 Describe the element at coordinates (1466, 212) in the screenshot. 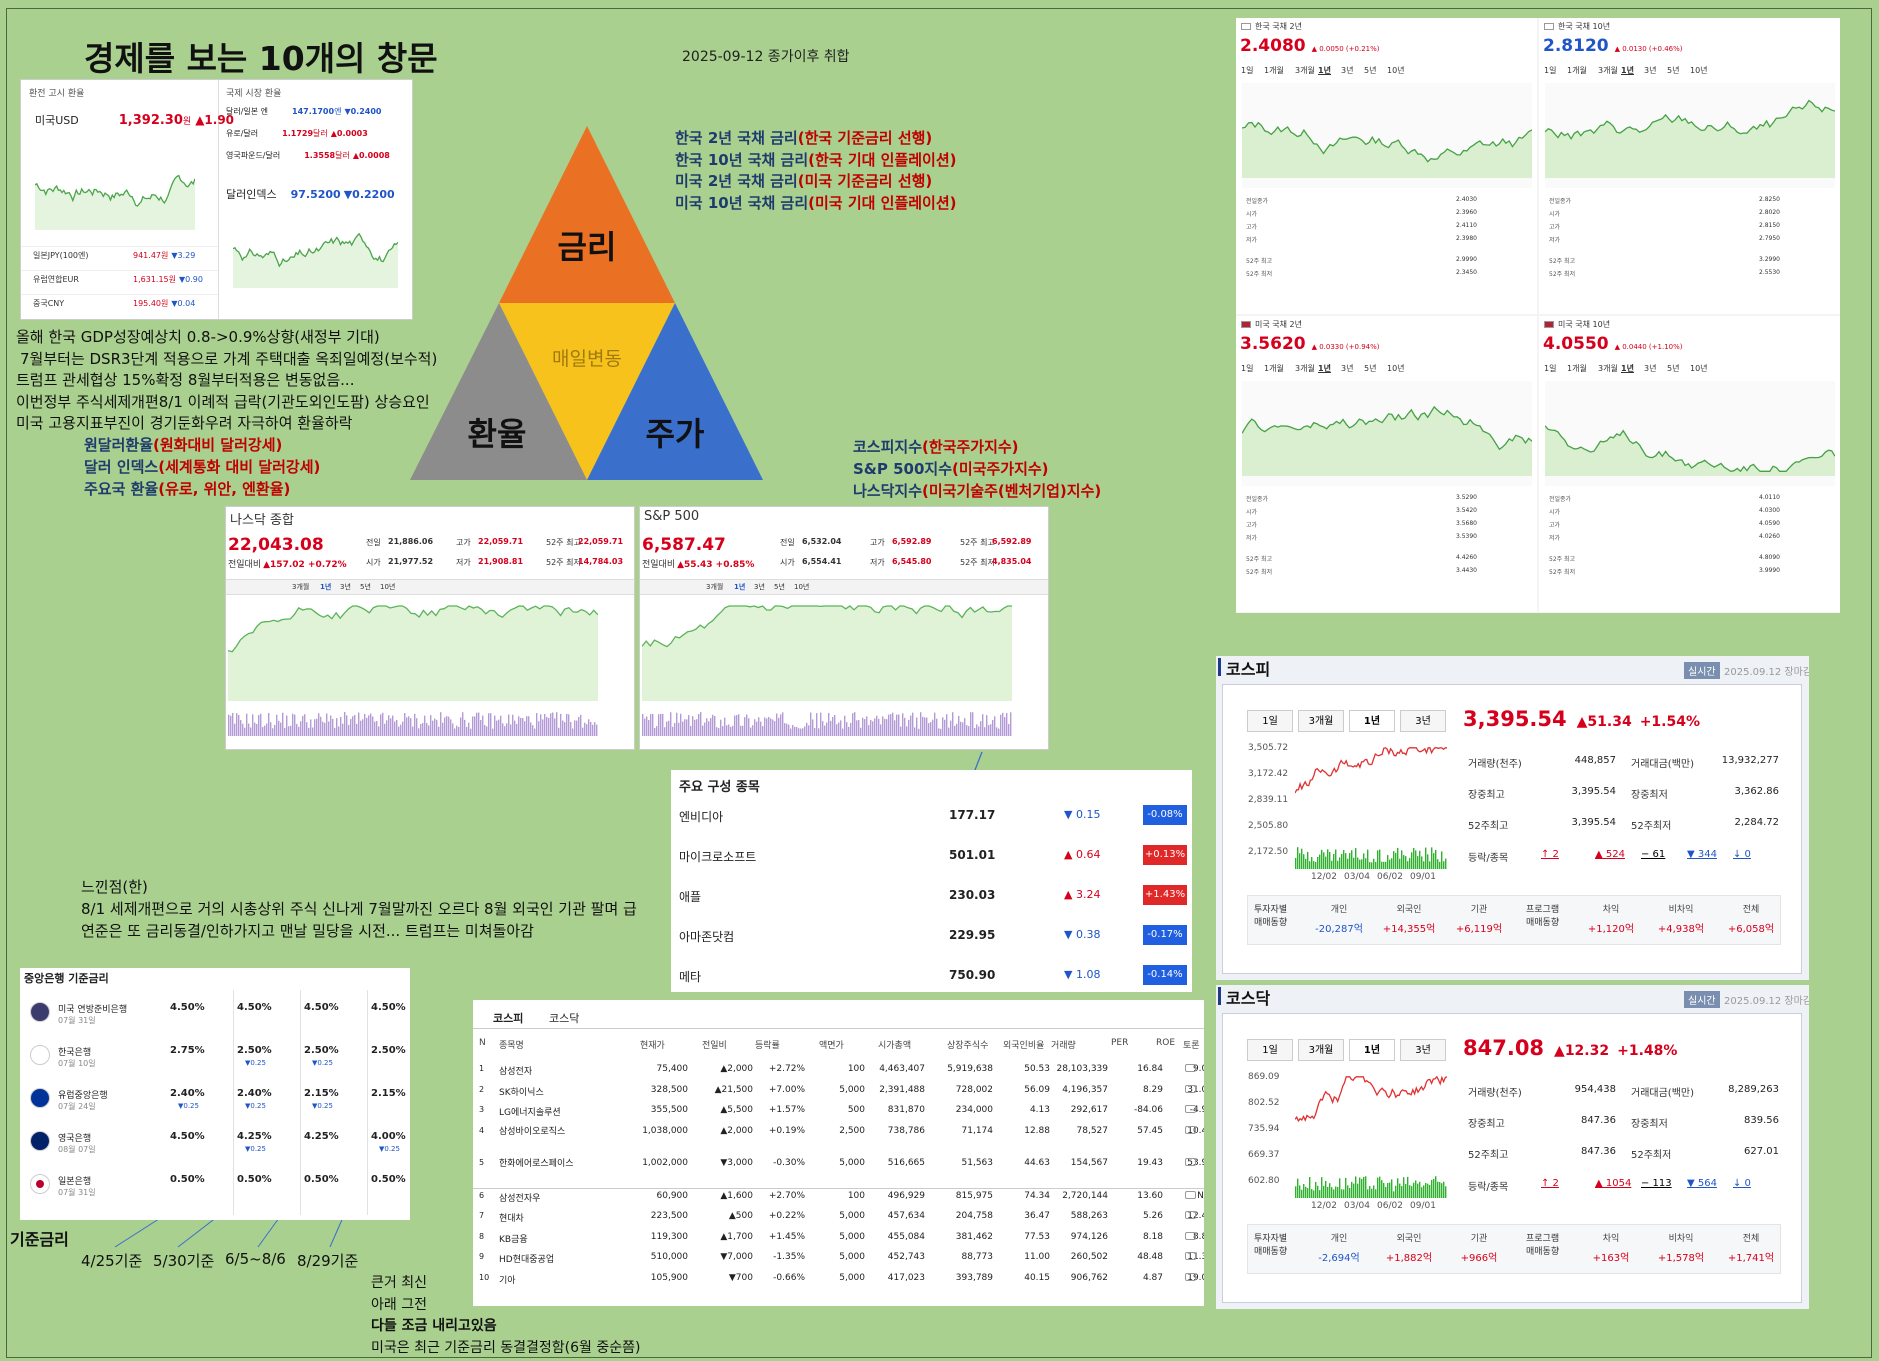

I see `bond-stat-value: 2.3960` at that location.